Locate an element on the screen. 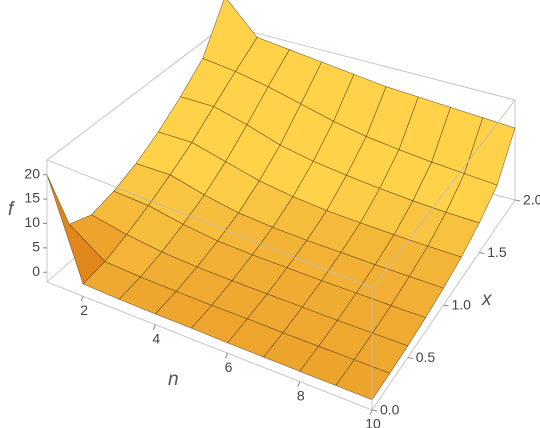 This screenshot has height=428, width=540. z-axis-title: f is located at coordinates (11, 209).